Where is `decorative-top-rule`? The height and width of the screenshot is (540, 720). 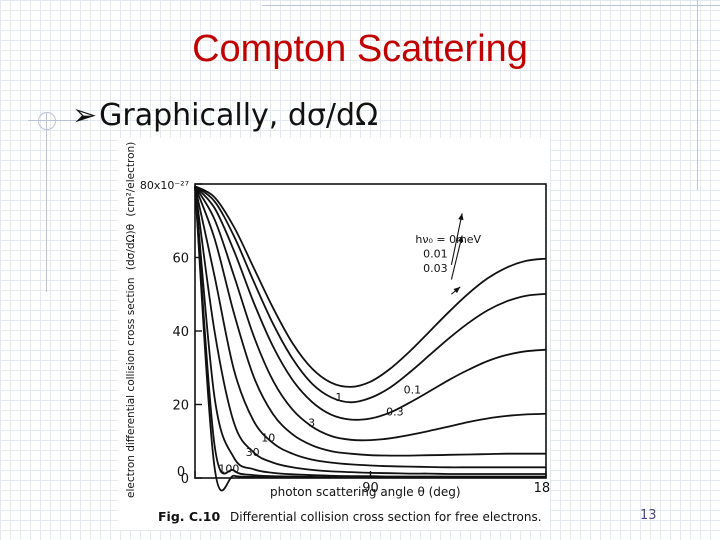 decorative-top-rule is located at coordinates (491, 5).